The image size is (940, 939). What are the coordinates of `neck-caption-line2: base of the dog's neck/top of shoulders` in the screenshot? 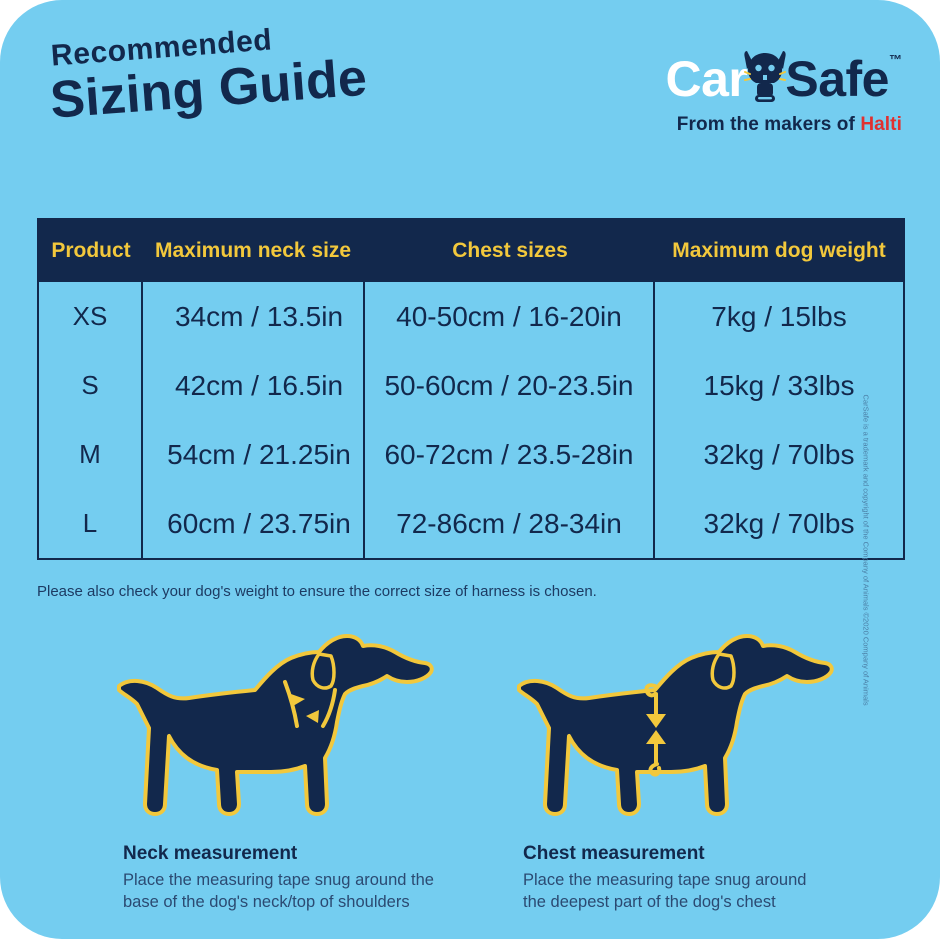 It's located at (266, 902).